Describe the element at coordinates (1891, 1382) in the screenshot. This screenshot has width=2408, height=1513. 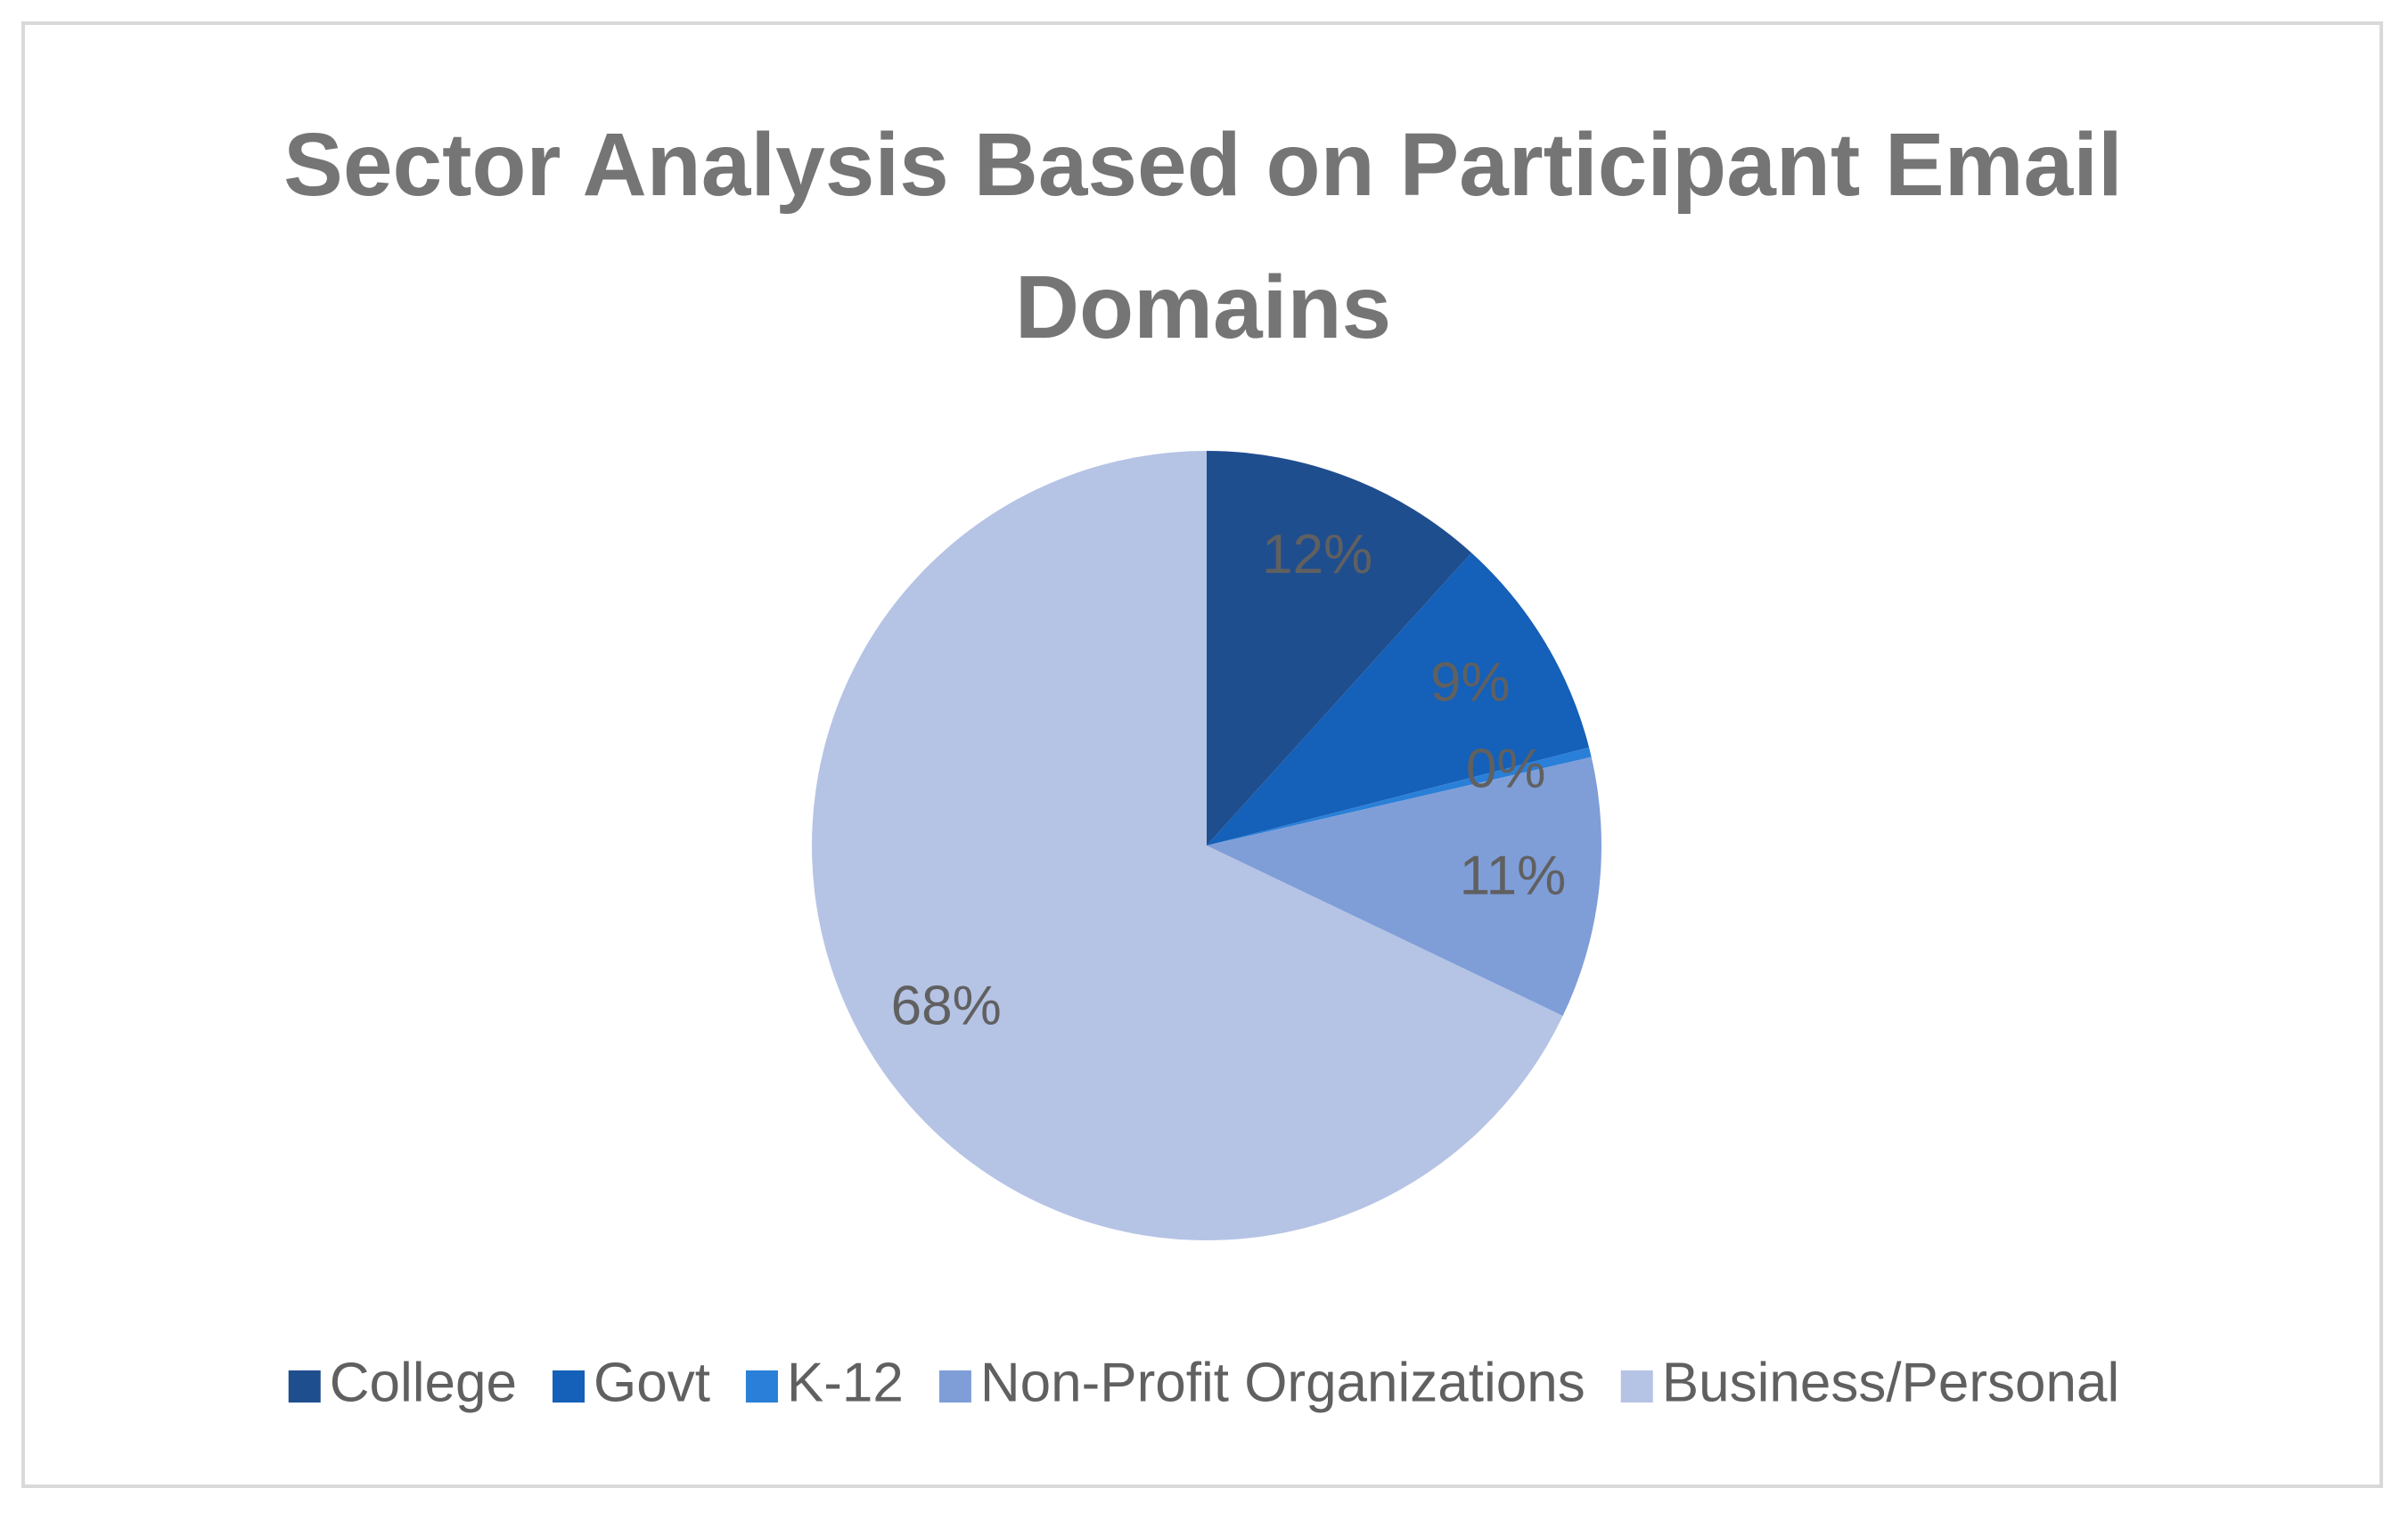
I see `legend-label: Business/Personal` at that location.